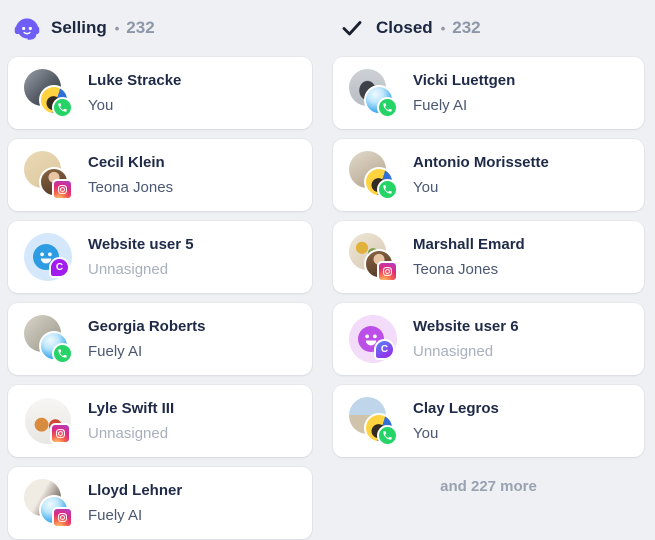 Image resolution: width=655 pixels, height=540 pixels. I want to click on check-icon, so click(352, 28).